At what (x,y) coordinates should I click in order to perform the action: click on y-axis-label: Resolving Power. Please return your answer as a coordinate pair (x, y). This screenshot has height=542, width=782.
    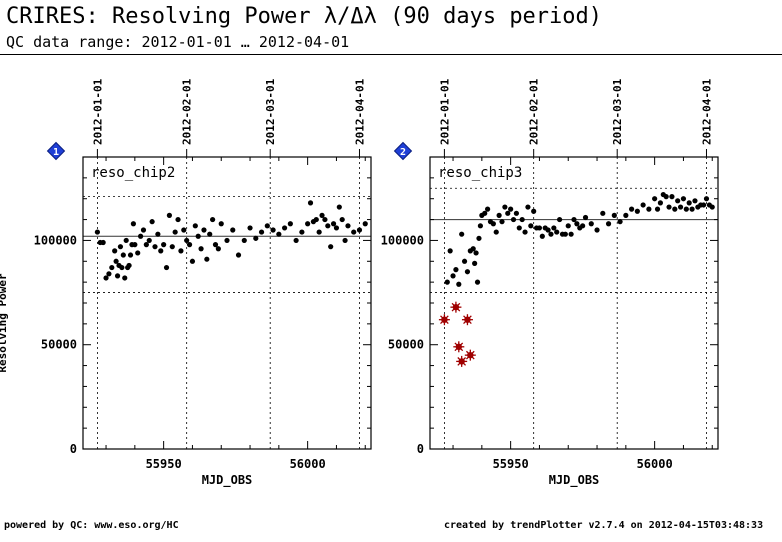
    Looking at the image, I should click on (4, 323).